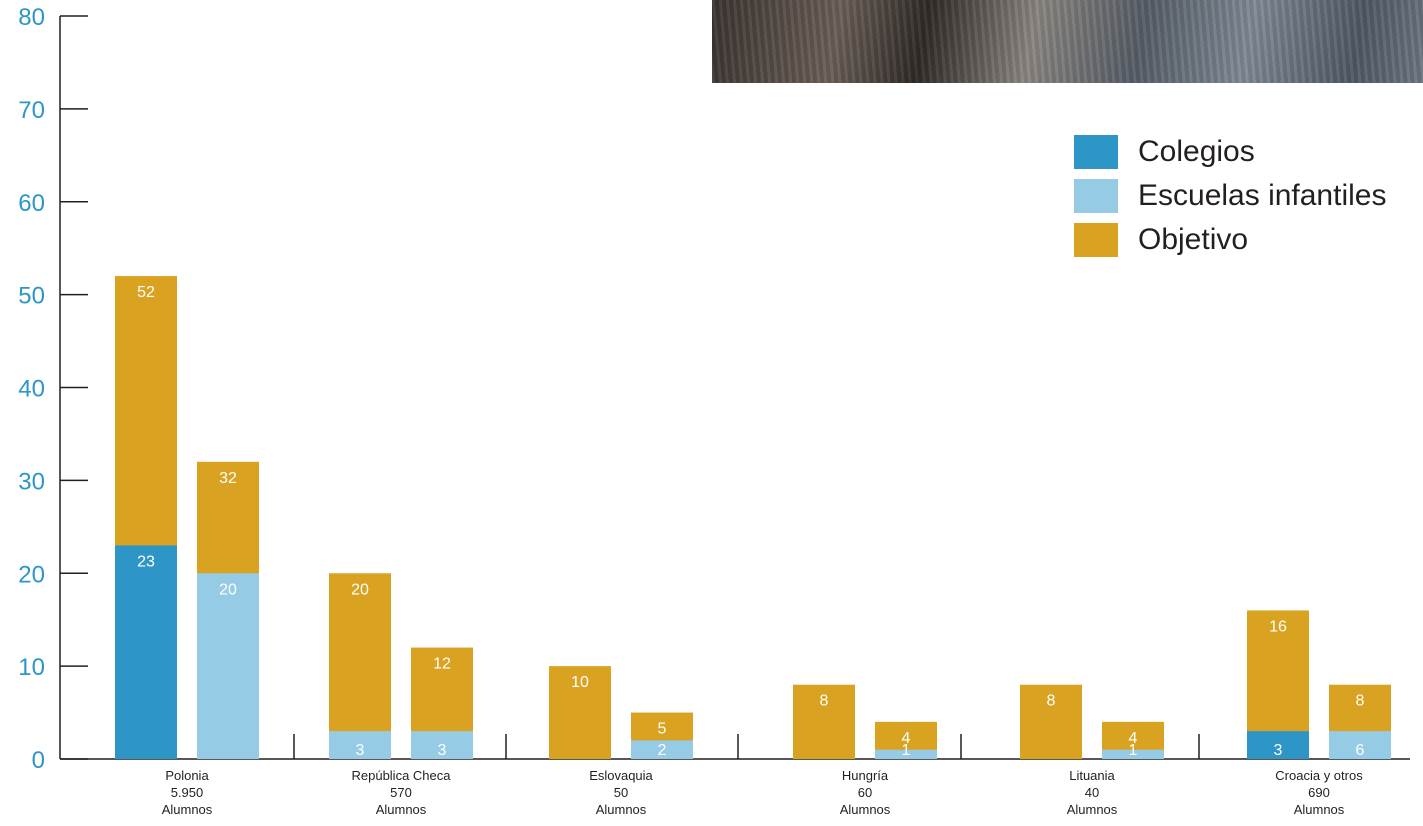  Describe the element at coordinates (31, 389) in the screenshot. I see `y-tick-label: 40` at that location.